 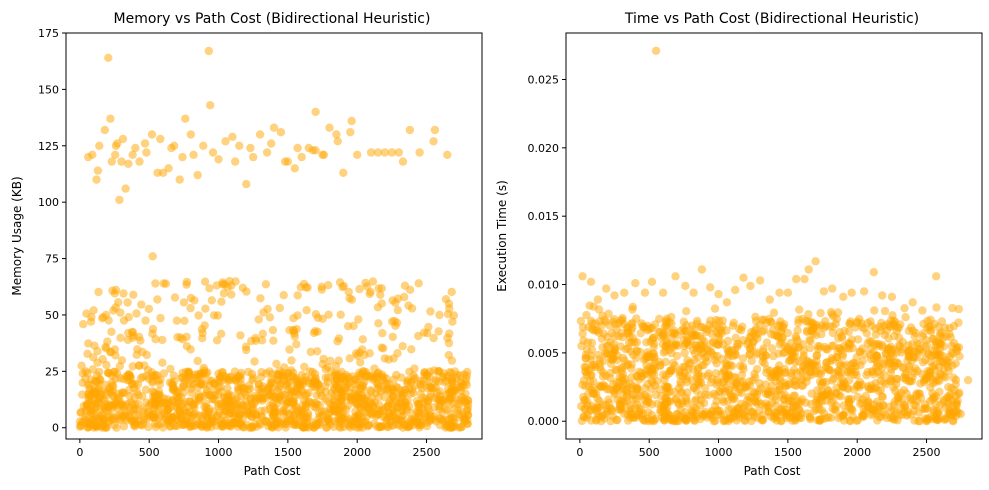 What do you see at coordinates (219, 452) in the screenshot?
I see `memory-x-tick-label: 1000` at bounding box center [219, 452].